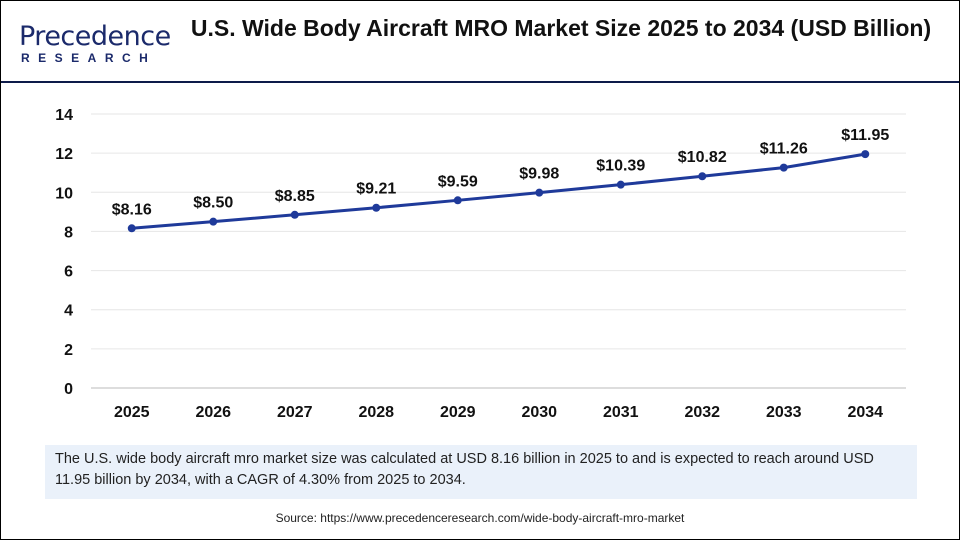 This screenshot has width=960, height=540. I want to click on x-tick-label: 2027, so click(295, 412).